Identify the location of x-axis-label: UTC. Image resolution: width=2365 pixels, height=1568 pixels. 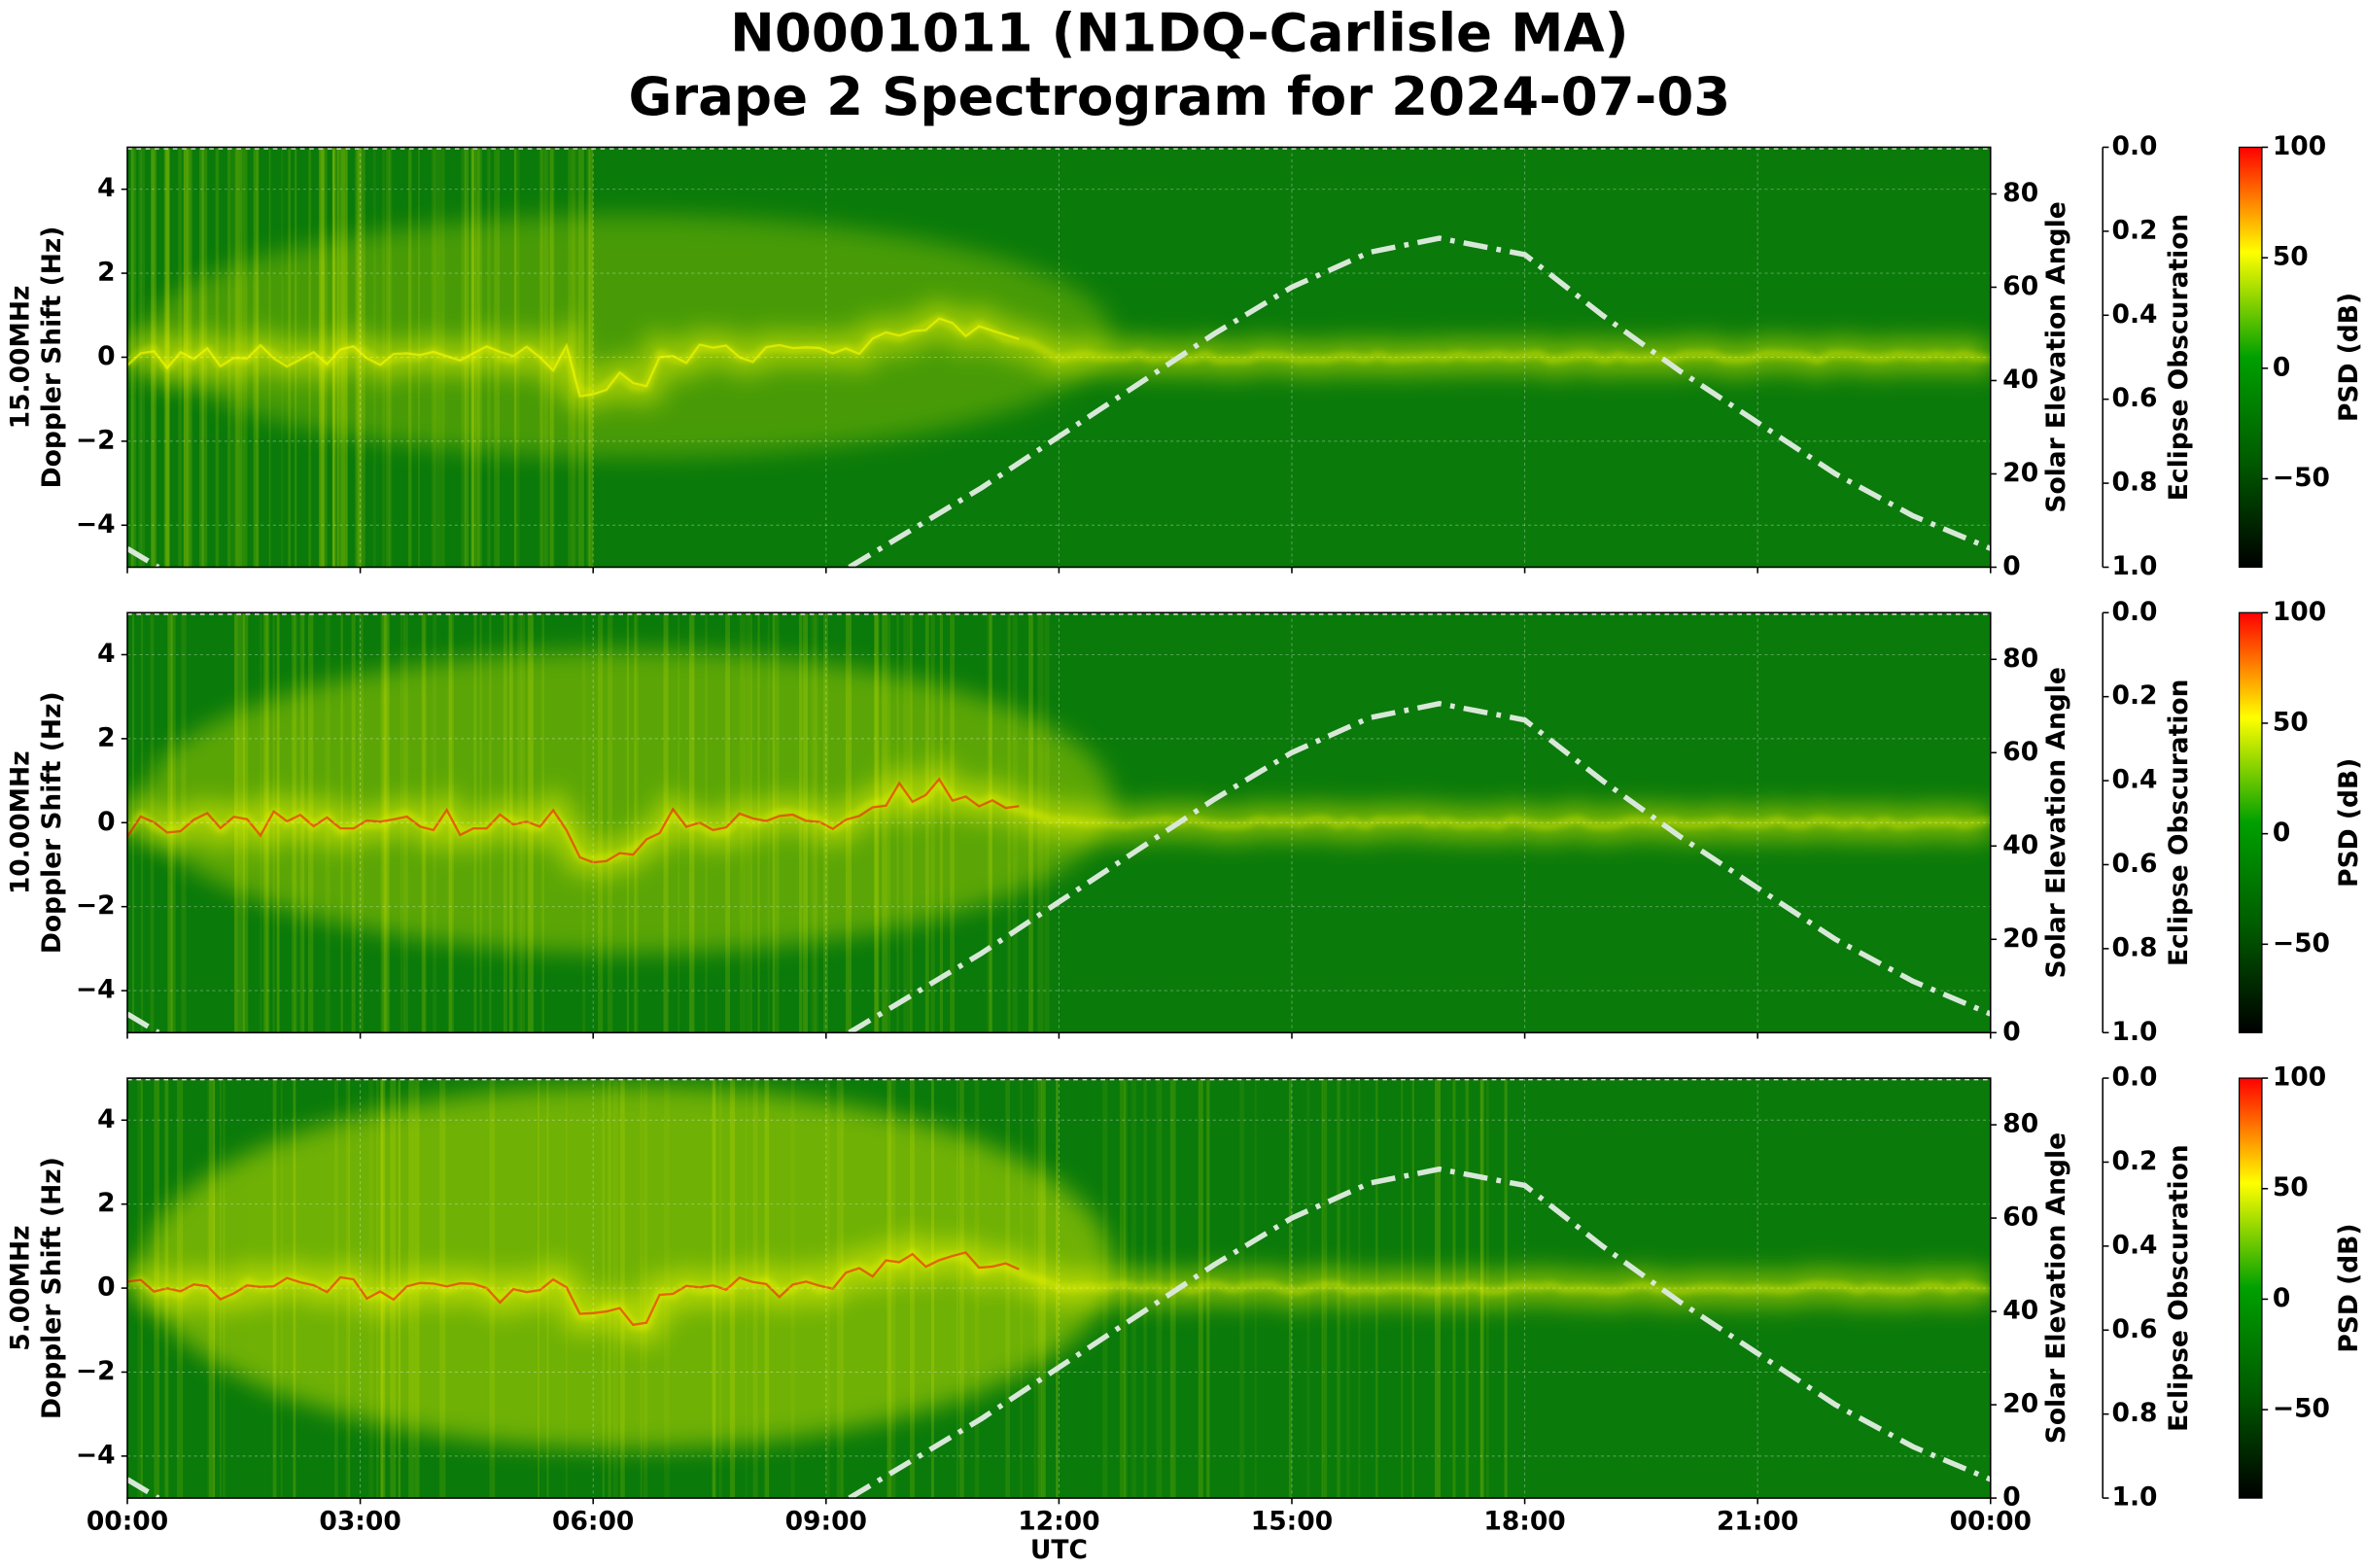
(1059, 1550).